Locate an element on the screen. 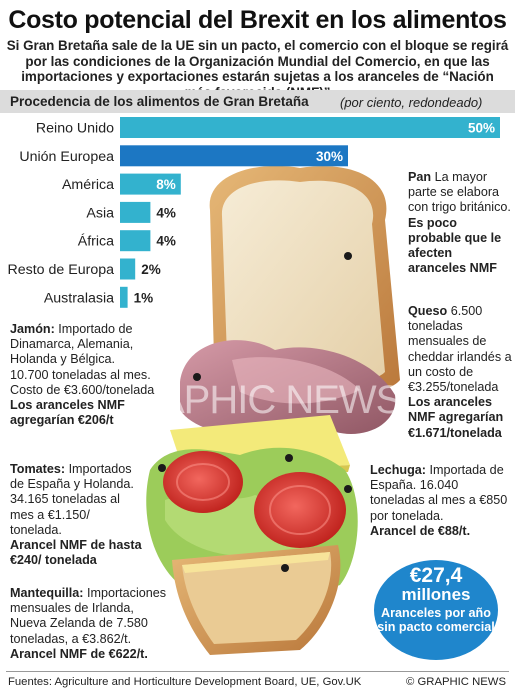  bar-category-label: Unión Europea is located at coordinates (66, 157).